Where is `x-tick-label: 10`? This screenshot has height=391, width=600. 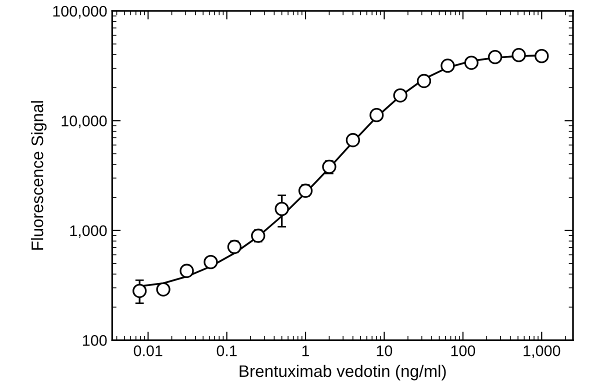
x-tick-label: 10 is located at coordinates (384, 350).